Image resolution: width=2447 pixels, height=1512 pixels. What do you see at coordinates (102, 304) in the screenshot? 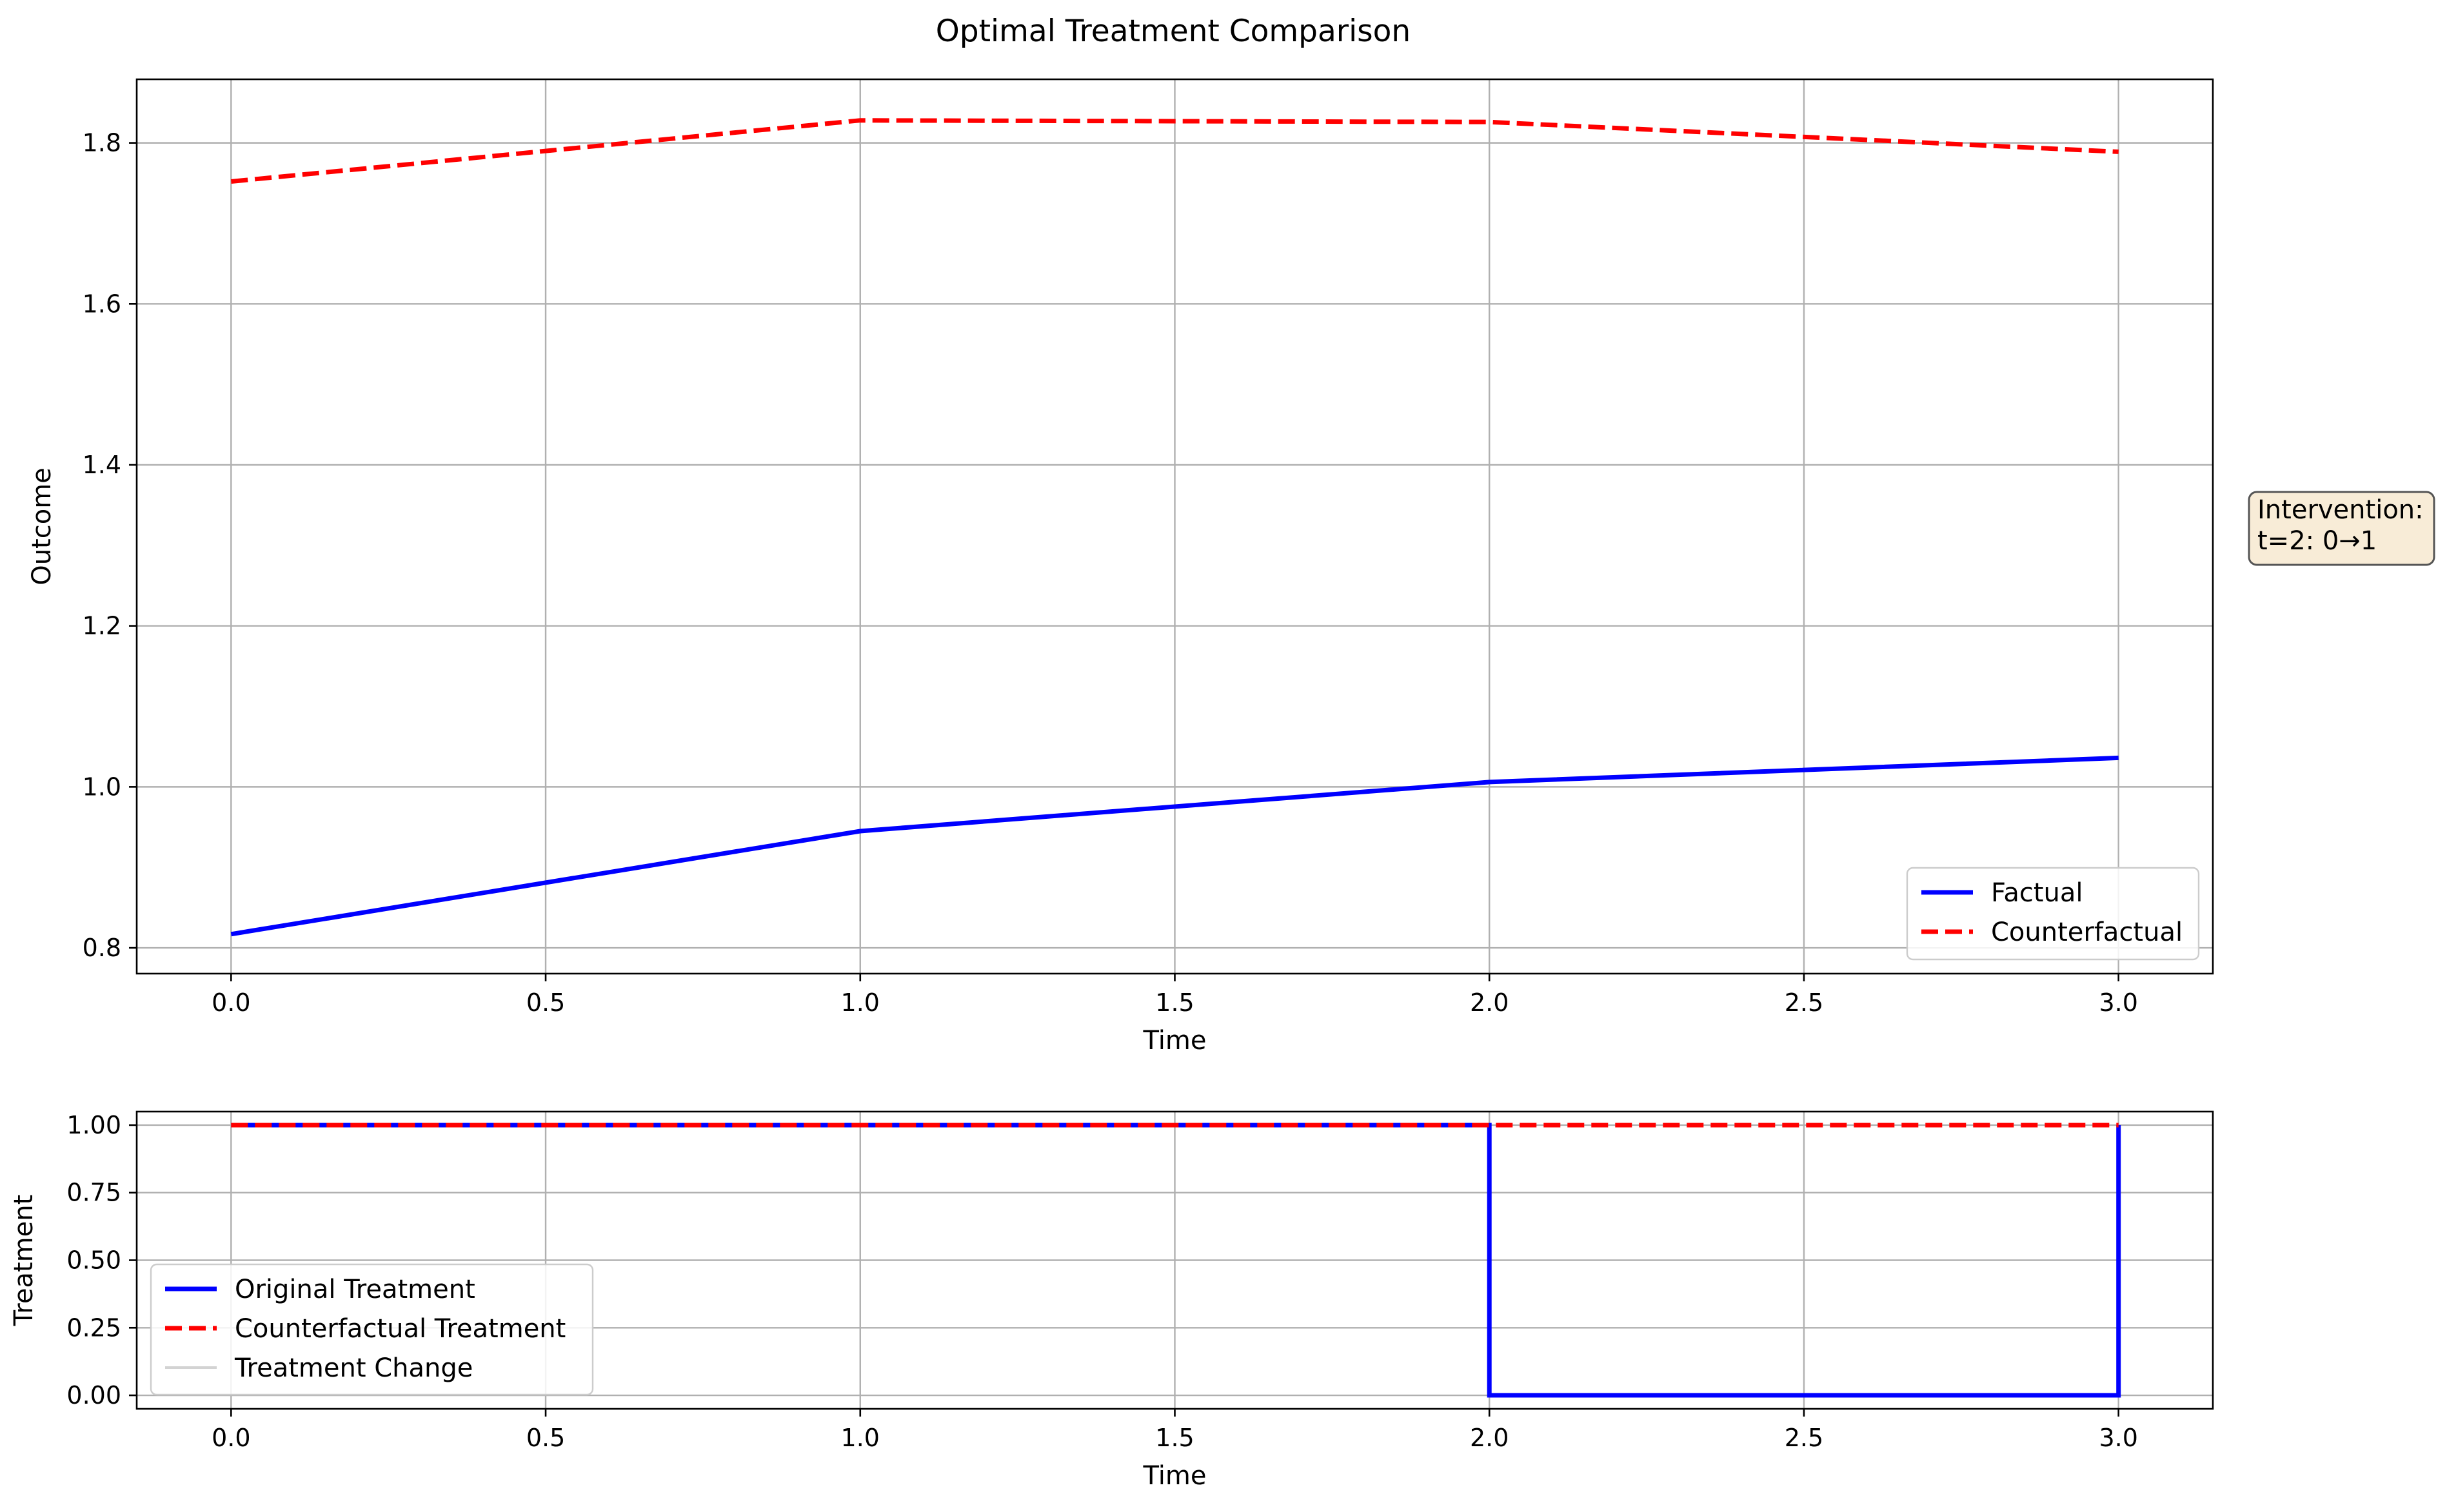
I see `y-tick-label: 1.6` at bounding box center [102, 304].